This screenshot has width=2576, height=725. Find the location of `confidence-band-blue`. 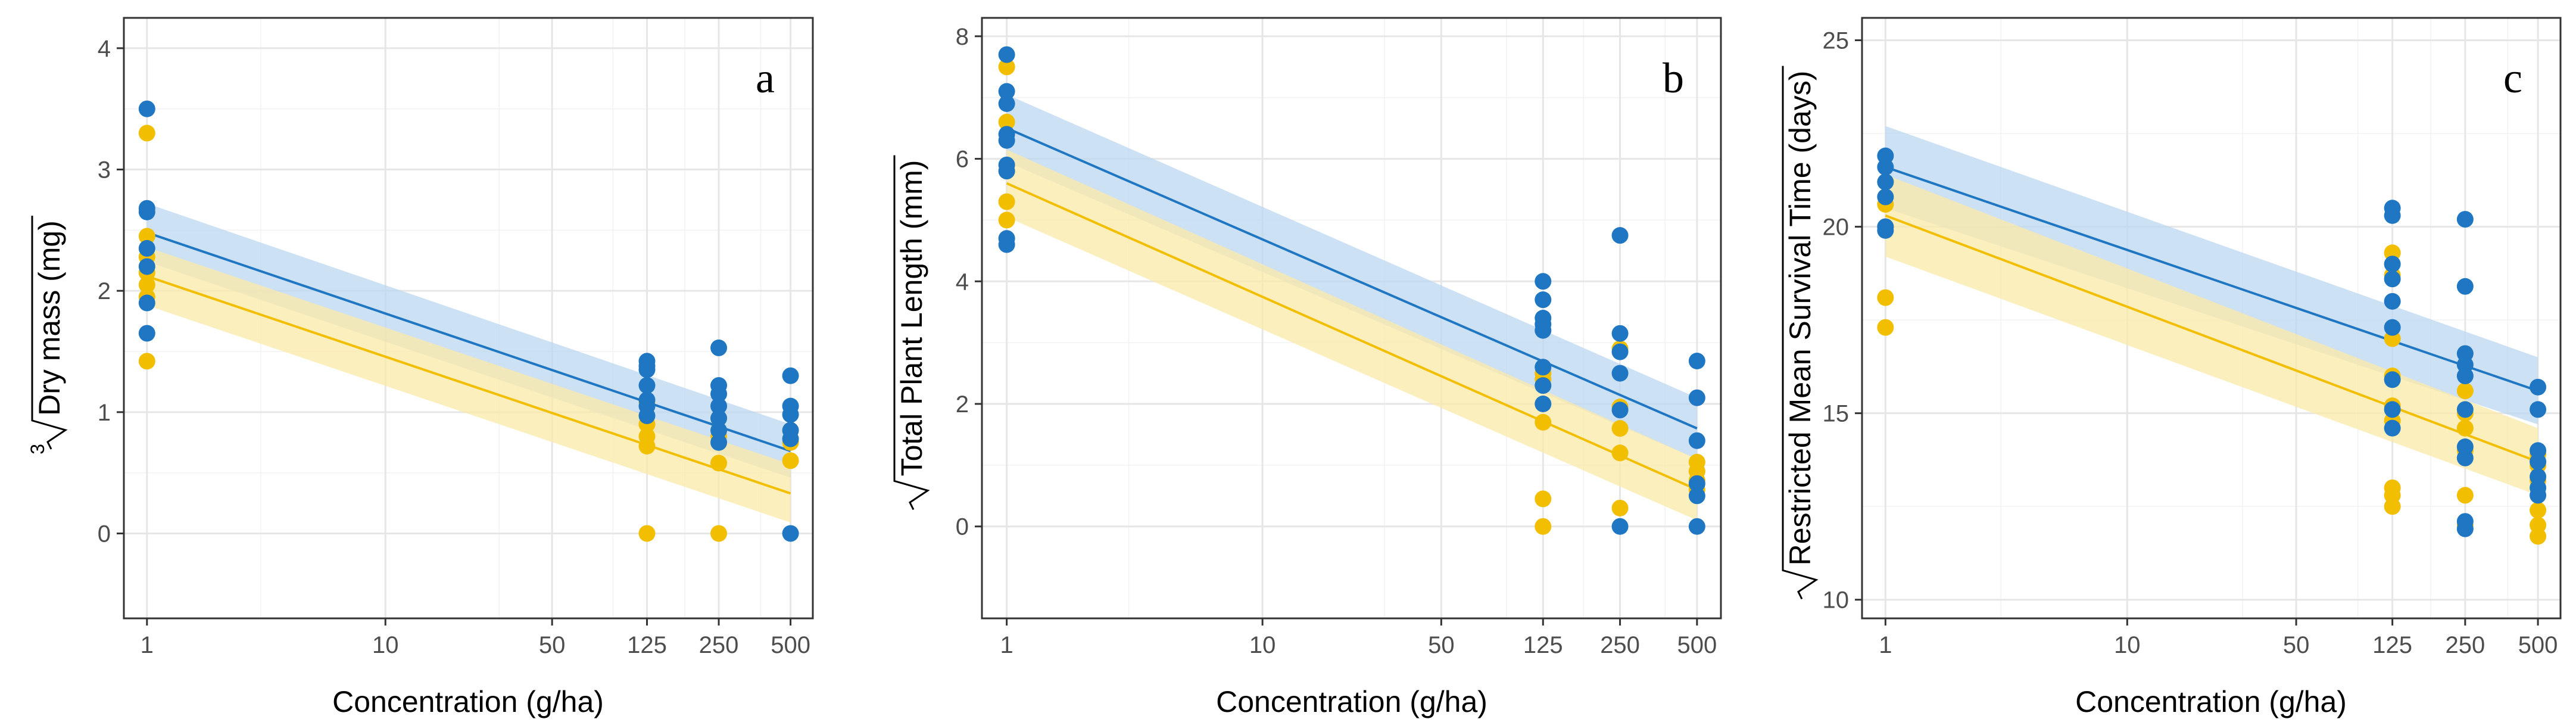

confidence-band-blue is located at coordinates (1352, 276).